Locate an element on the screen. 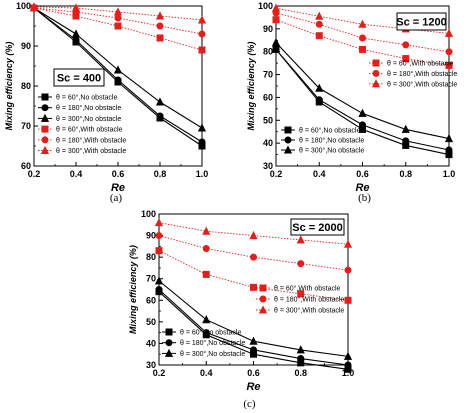 This screenshot has height=413, width=474. panel-label: (a) is located at coordinates (116, 198).